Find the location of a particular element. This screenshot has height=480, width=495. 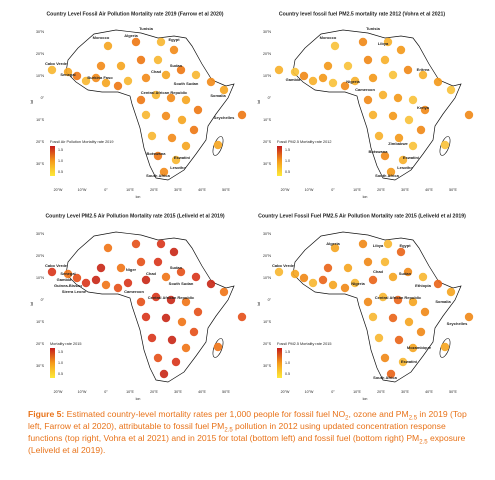

lon-tick-label: 50°E is located at coordinates (226, 190).